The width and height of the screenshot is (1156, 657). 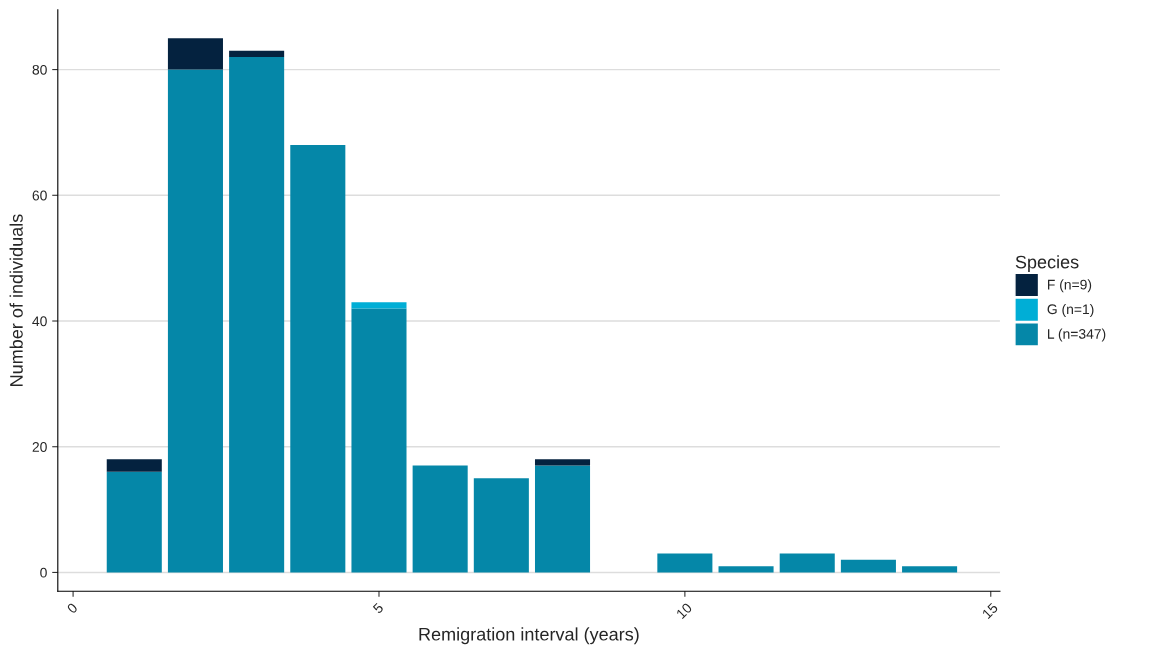 I want to click on x-tick-label: 10, so click(x=684, y=611).